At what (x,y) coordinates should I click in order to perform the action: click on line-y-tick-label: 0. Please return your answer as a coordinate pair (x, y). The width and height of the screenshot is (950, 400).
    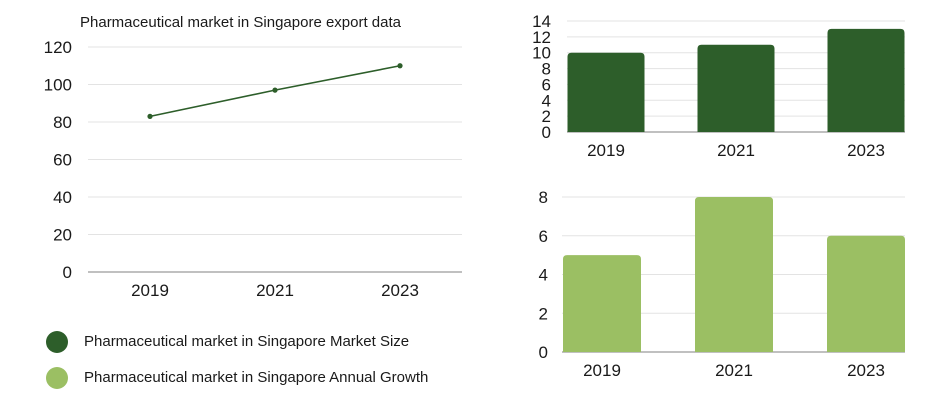
    Looking at the image, I should click on (67, 272).